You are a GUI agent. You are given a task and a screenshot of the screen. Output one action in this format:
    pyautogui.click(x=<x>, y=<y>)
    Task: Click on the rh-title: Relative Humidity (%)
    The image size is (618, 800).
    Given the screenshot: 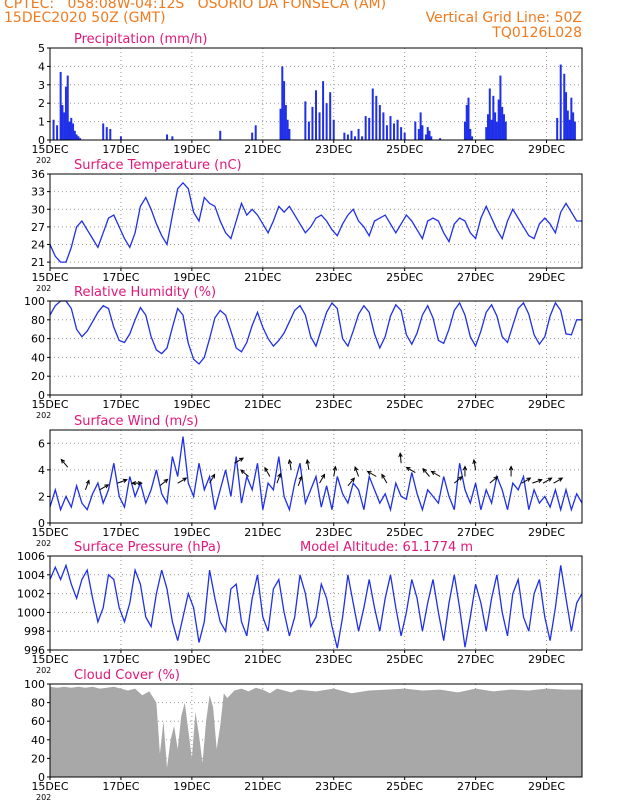 What is the action you would take?
    pyautogui.click(x=145, y=292)
    